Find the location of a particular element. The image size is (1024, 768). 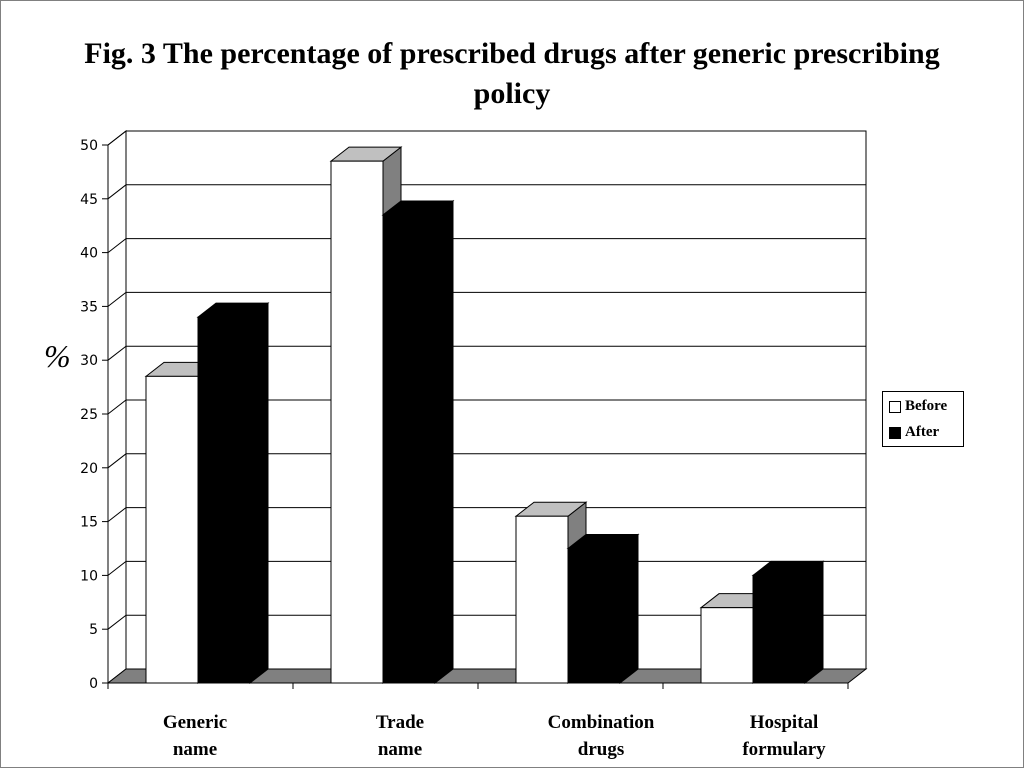

legend-label-after: After is located at coordinates (922, 432).